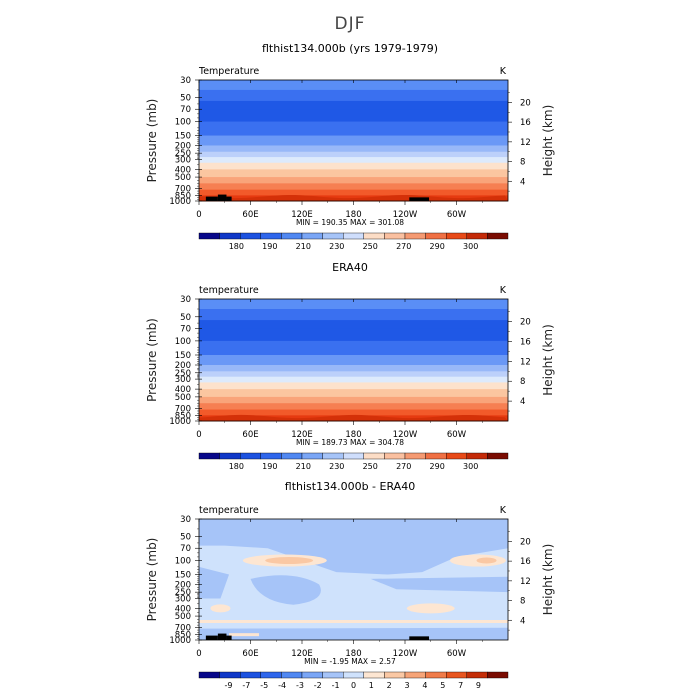  I want to click on contour-band-surface, so click(353, 197).